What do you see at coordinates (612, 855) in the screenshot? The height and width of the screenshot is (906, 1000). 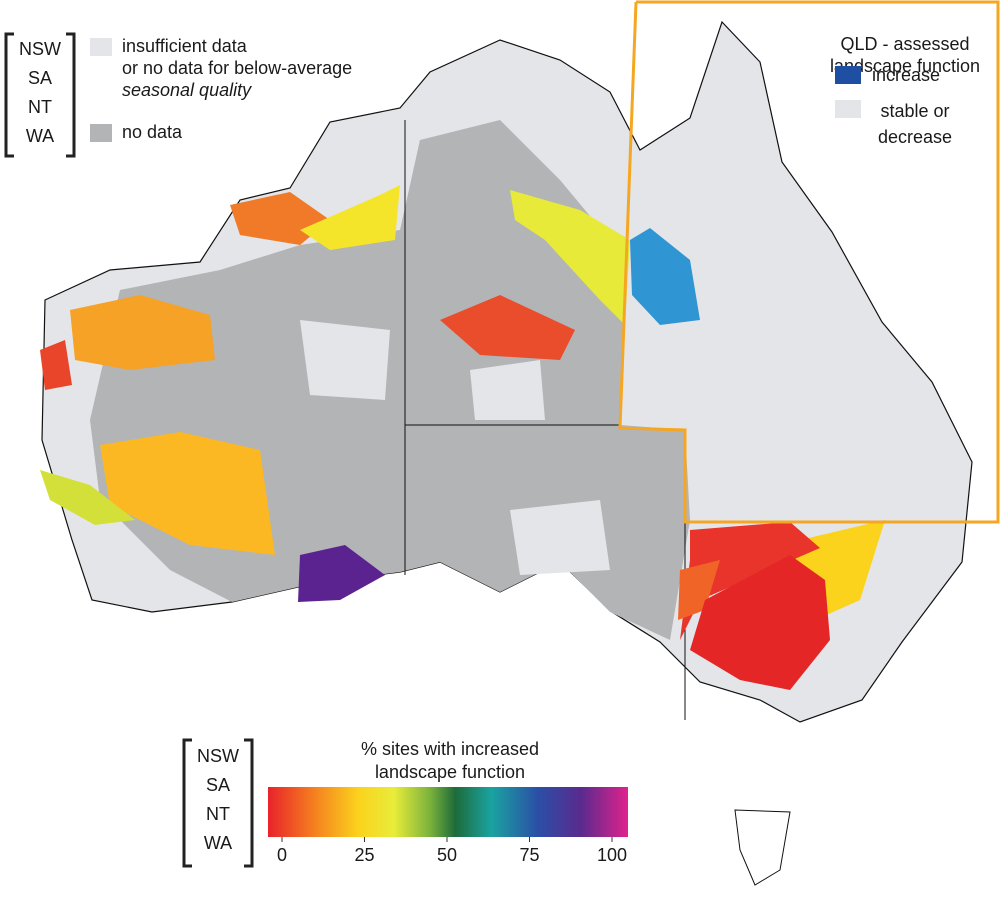 I see `tick-label: 100` at bounding box center [612, 855].